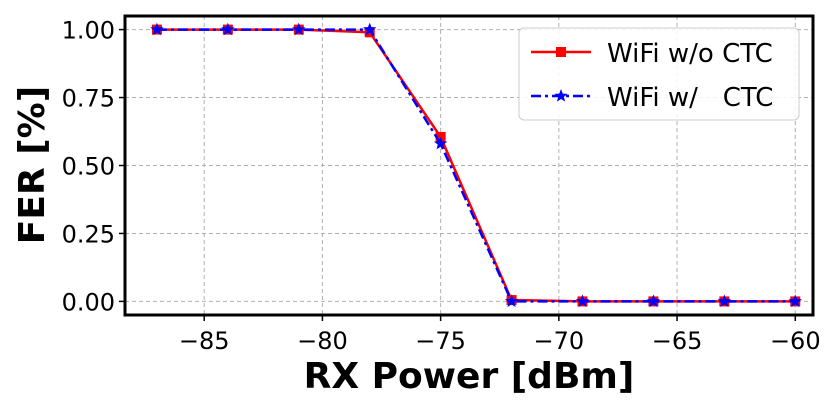 The height and width of the screenshot is (406, 830). What do you see at coordinates (204, 341) in the screenshot?
I see `x-tick-label: −85` at bounding box center [204, 341].